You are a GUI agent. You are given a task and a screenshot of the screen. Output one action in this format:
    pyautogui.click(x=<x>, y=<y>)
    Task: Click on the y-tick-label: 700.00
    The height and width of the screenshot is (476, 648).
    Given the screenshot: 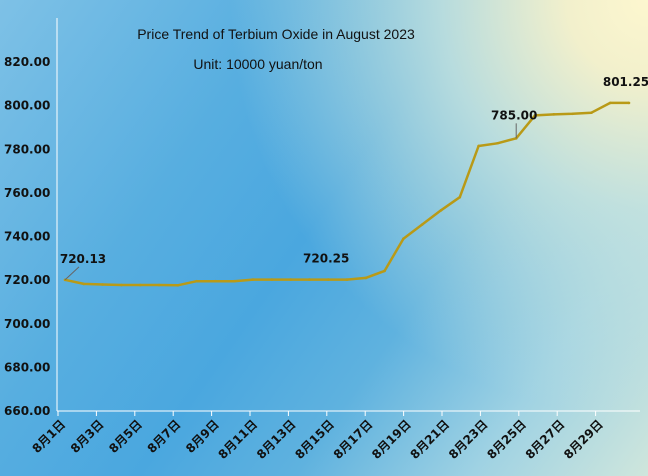 What is the action you would take?
    pyautogui.click(x=27, y=324)
    